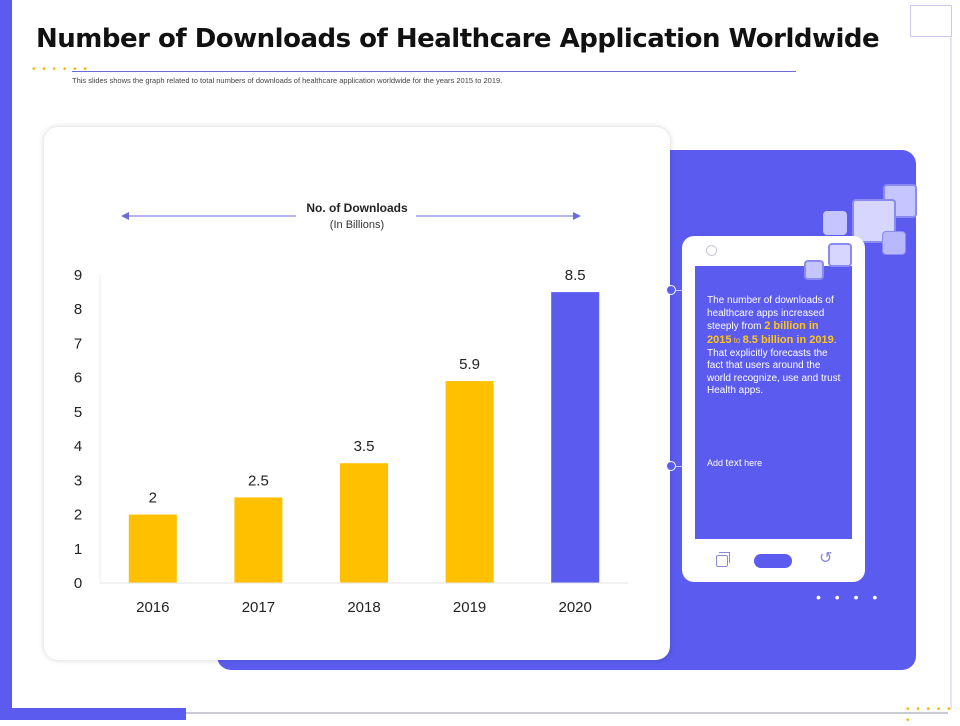  Describe the element at coordinates (78, 412) in the screenshot. I see `y-tick-label: 5` at that location.